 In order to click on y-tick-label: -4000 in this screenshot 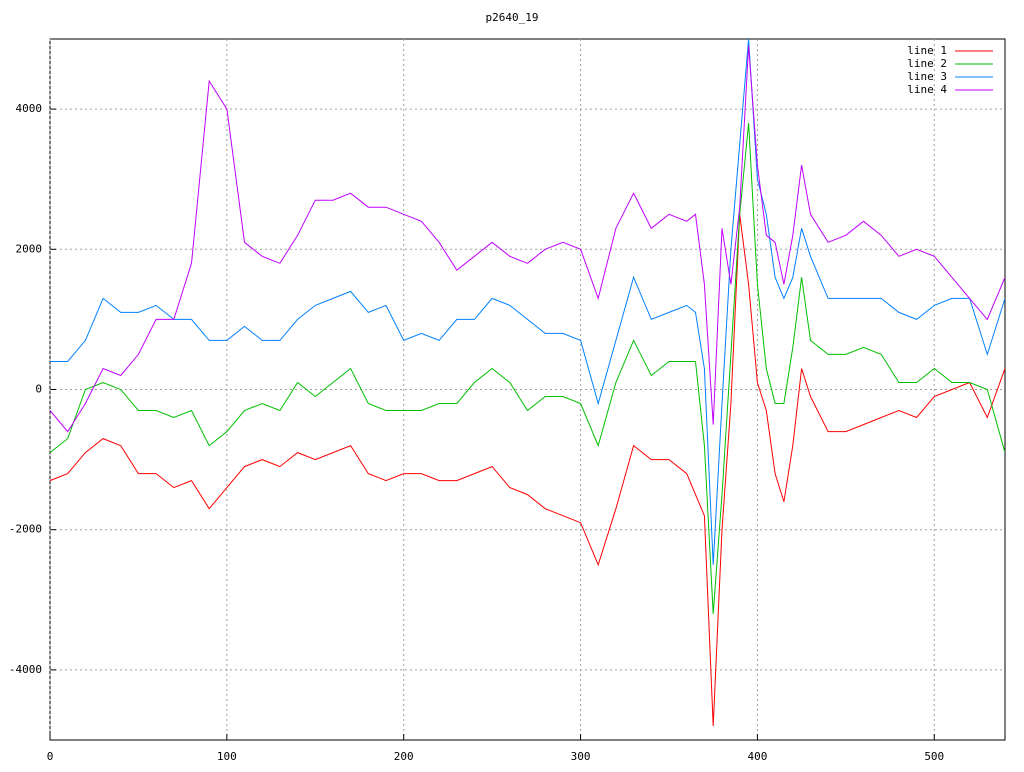, I will do `click(25, 669)`.